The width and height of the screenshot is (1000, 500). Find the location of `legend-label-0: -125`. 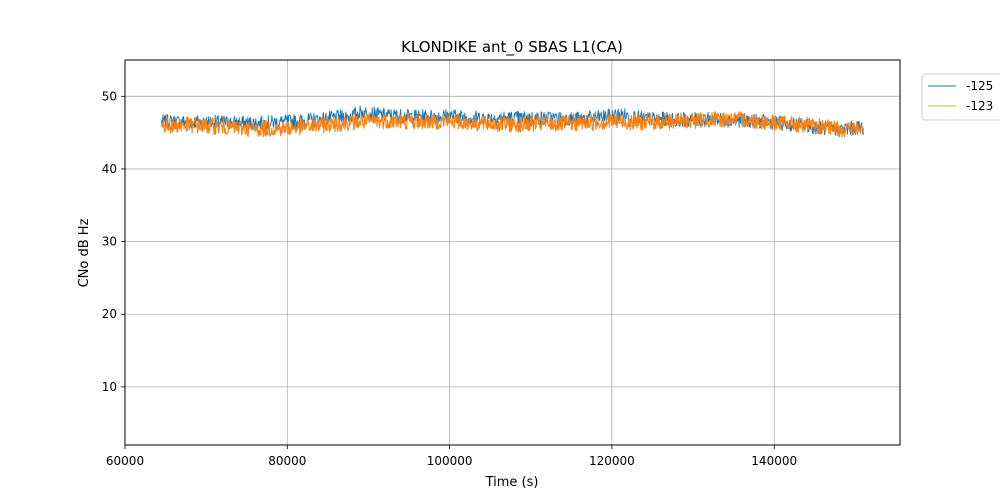

legend-label-0: -125 is located at coordinates (979, 86).